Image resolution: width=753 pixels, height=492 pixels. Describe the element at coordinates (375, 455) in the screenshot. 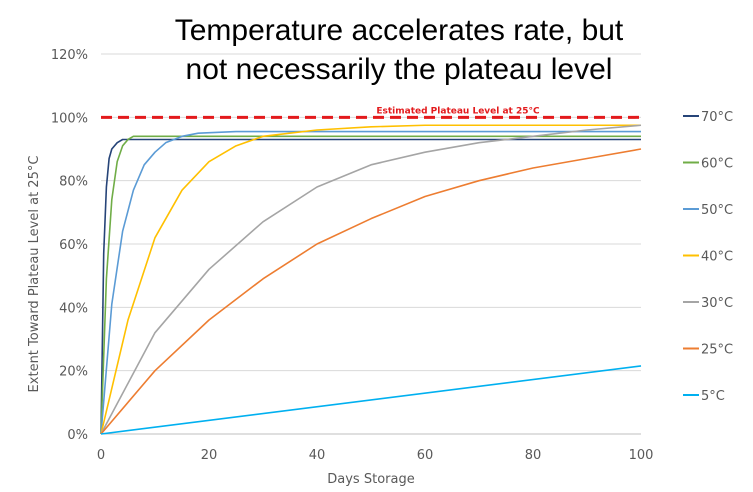

I see `x-tick-labels: 0 20 40 60 80 100` at that location.